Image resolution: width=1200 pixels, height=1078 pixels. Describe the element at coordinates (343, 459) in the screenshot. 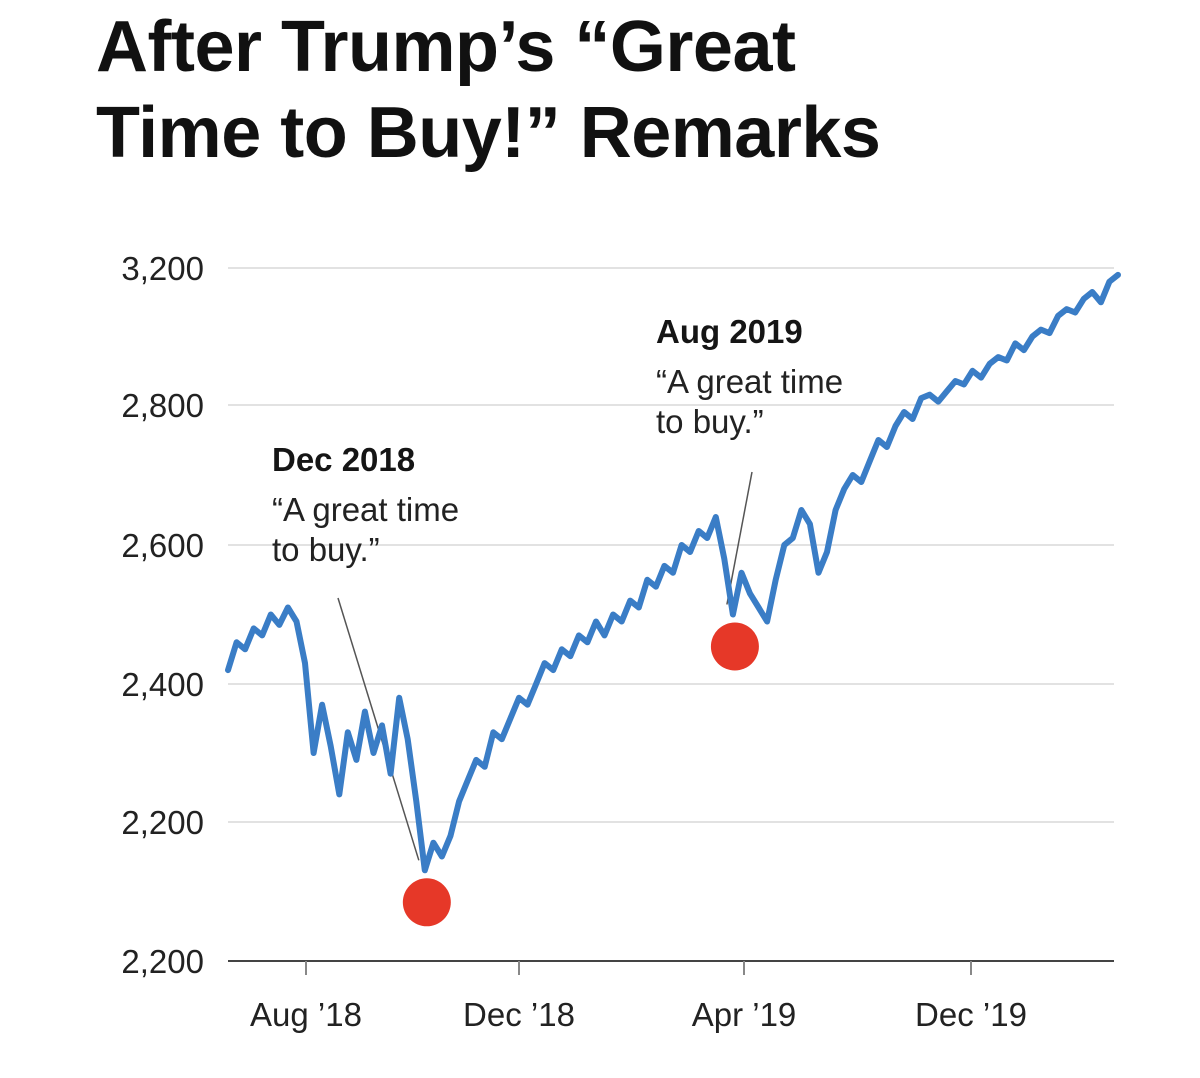

I see `annotation-heading: Dec 2018` at that location.